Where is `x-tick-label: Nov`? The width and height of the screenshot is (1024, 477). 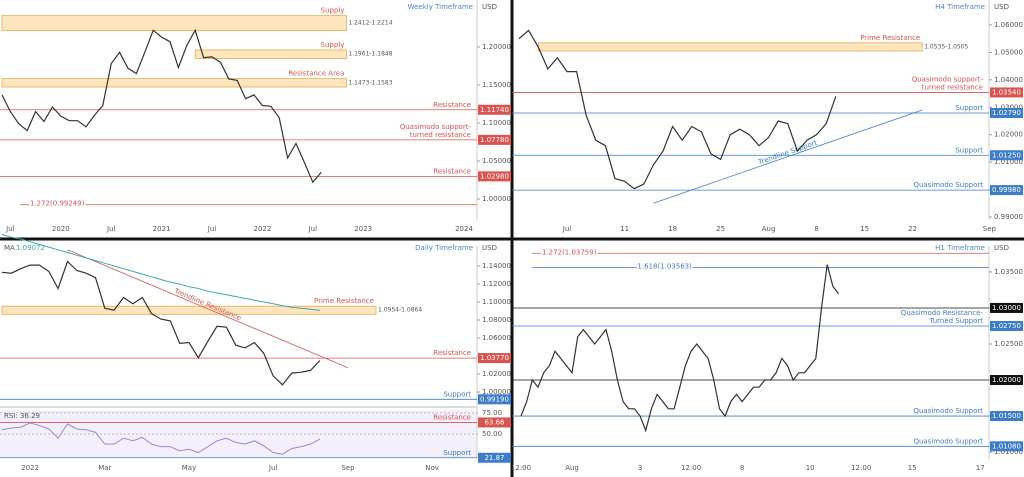 x-tick-label: Nov is located at coordinates (432, 468).